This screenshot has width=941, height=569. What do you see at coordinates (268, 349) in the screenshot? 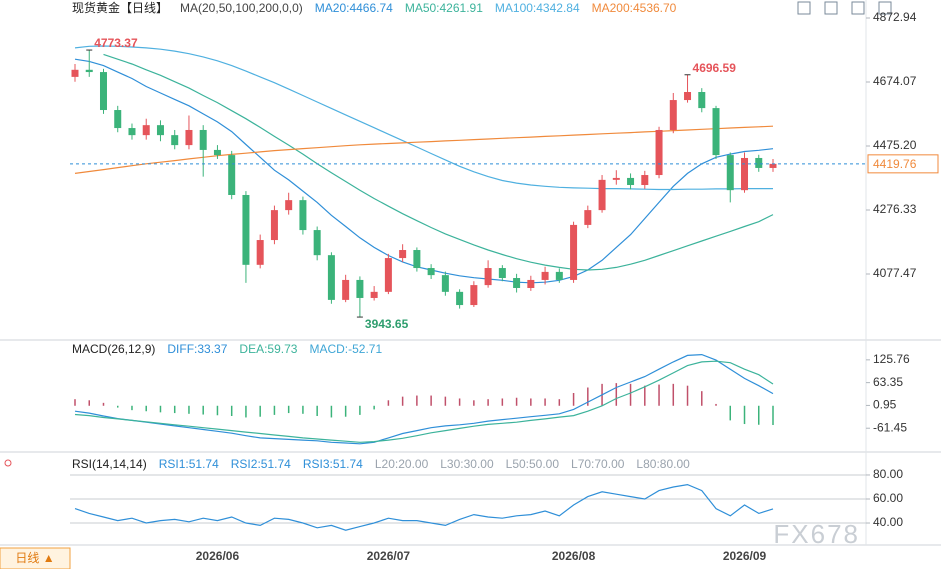
I see `legend-entry: DEA:59.73` at bounding box center [268, 349].